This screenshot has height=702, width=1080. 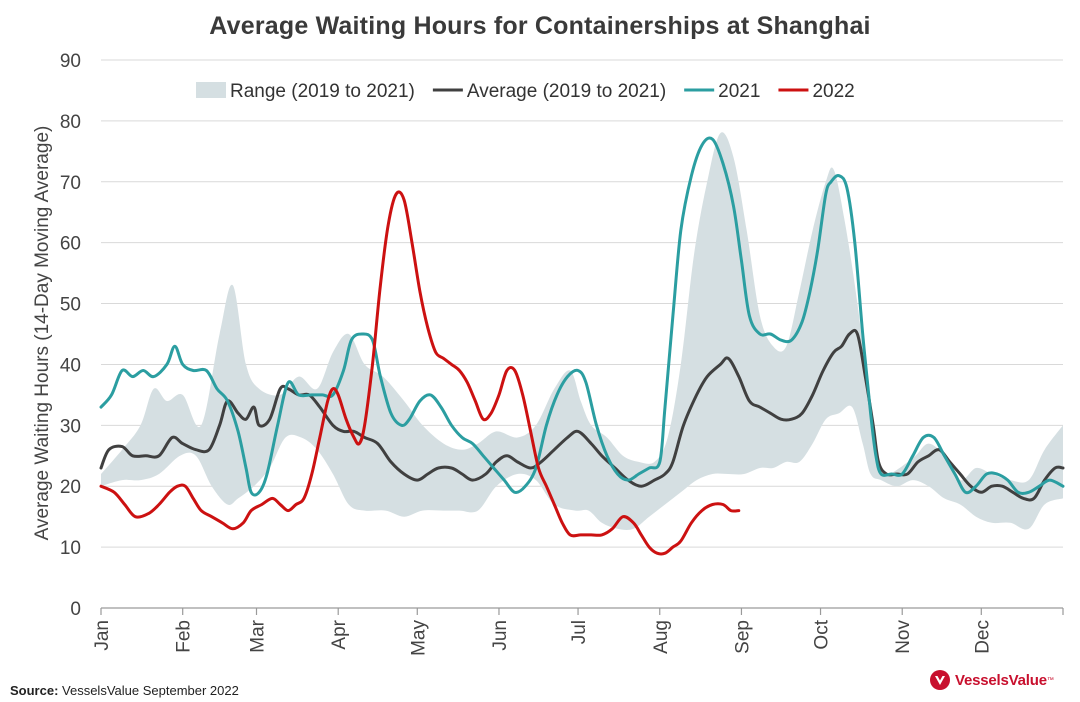 I want to click on x-tick-label-may: May, so click(x=418, y=638).